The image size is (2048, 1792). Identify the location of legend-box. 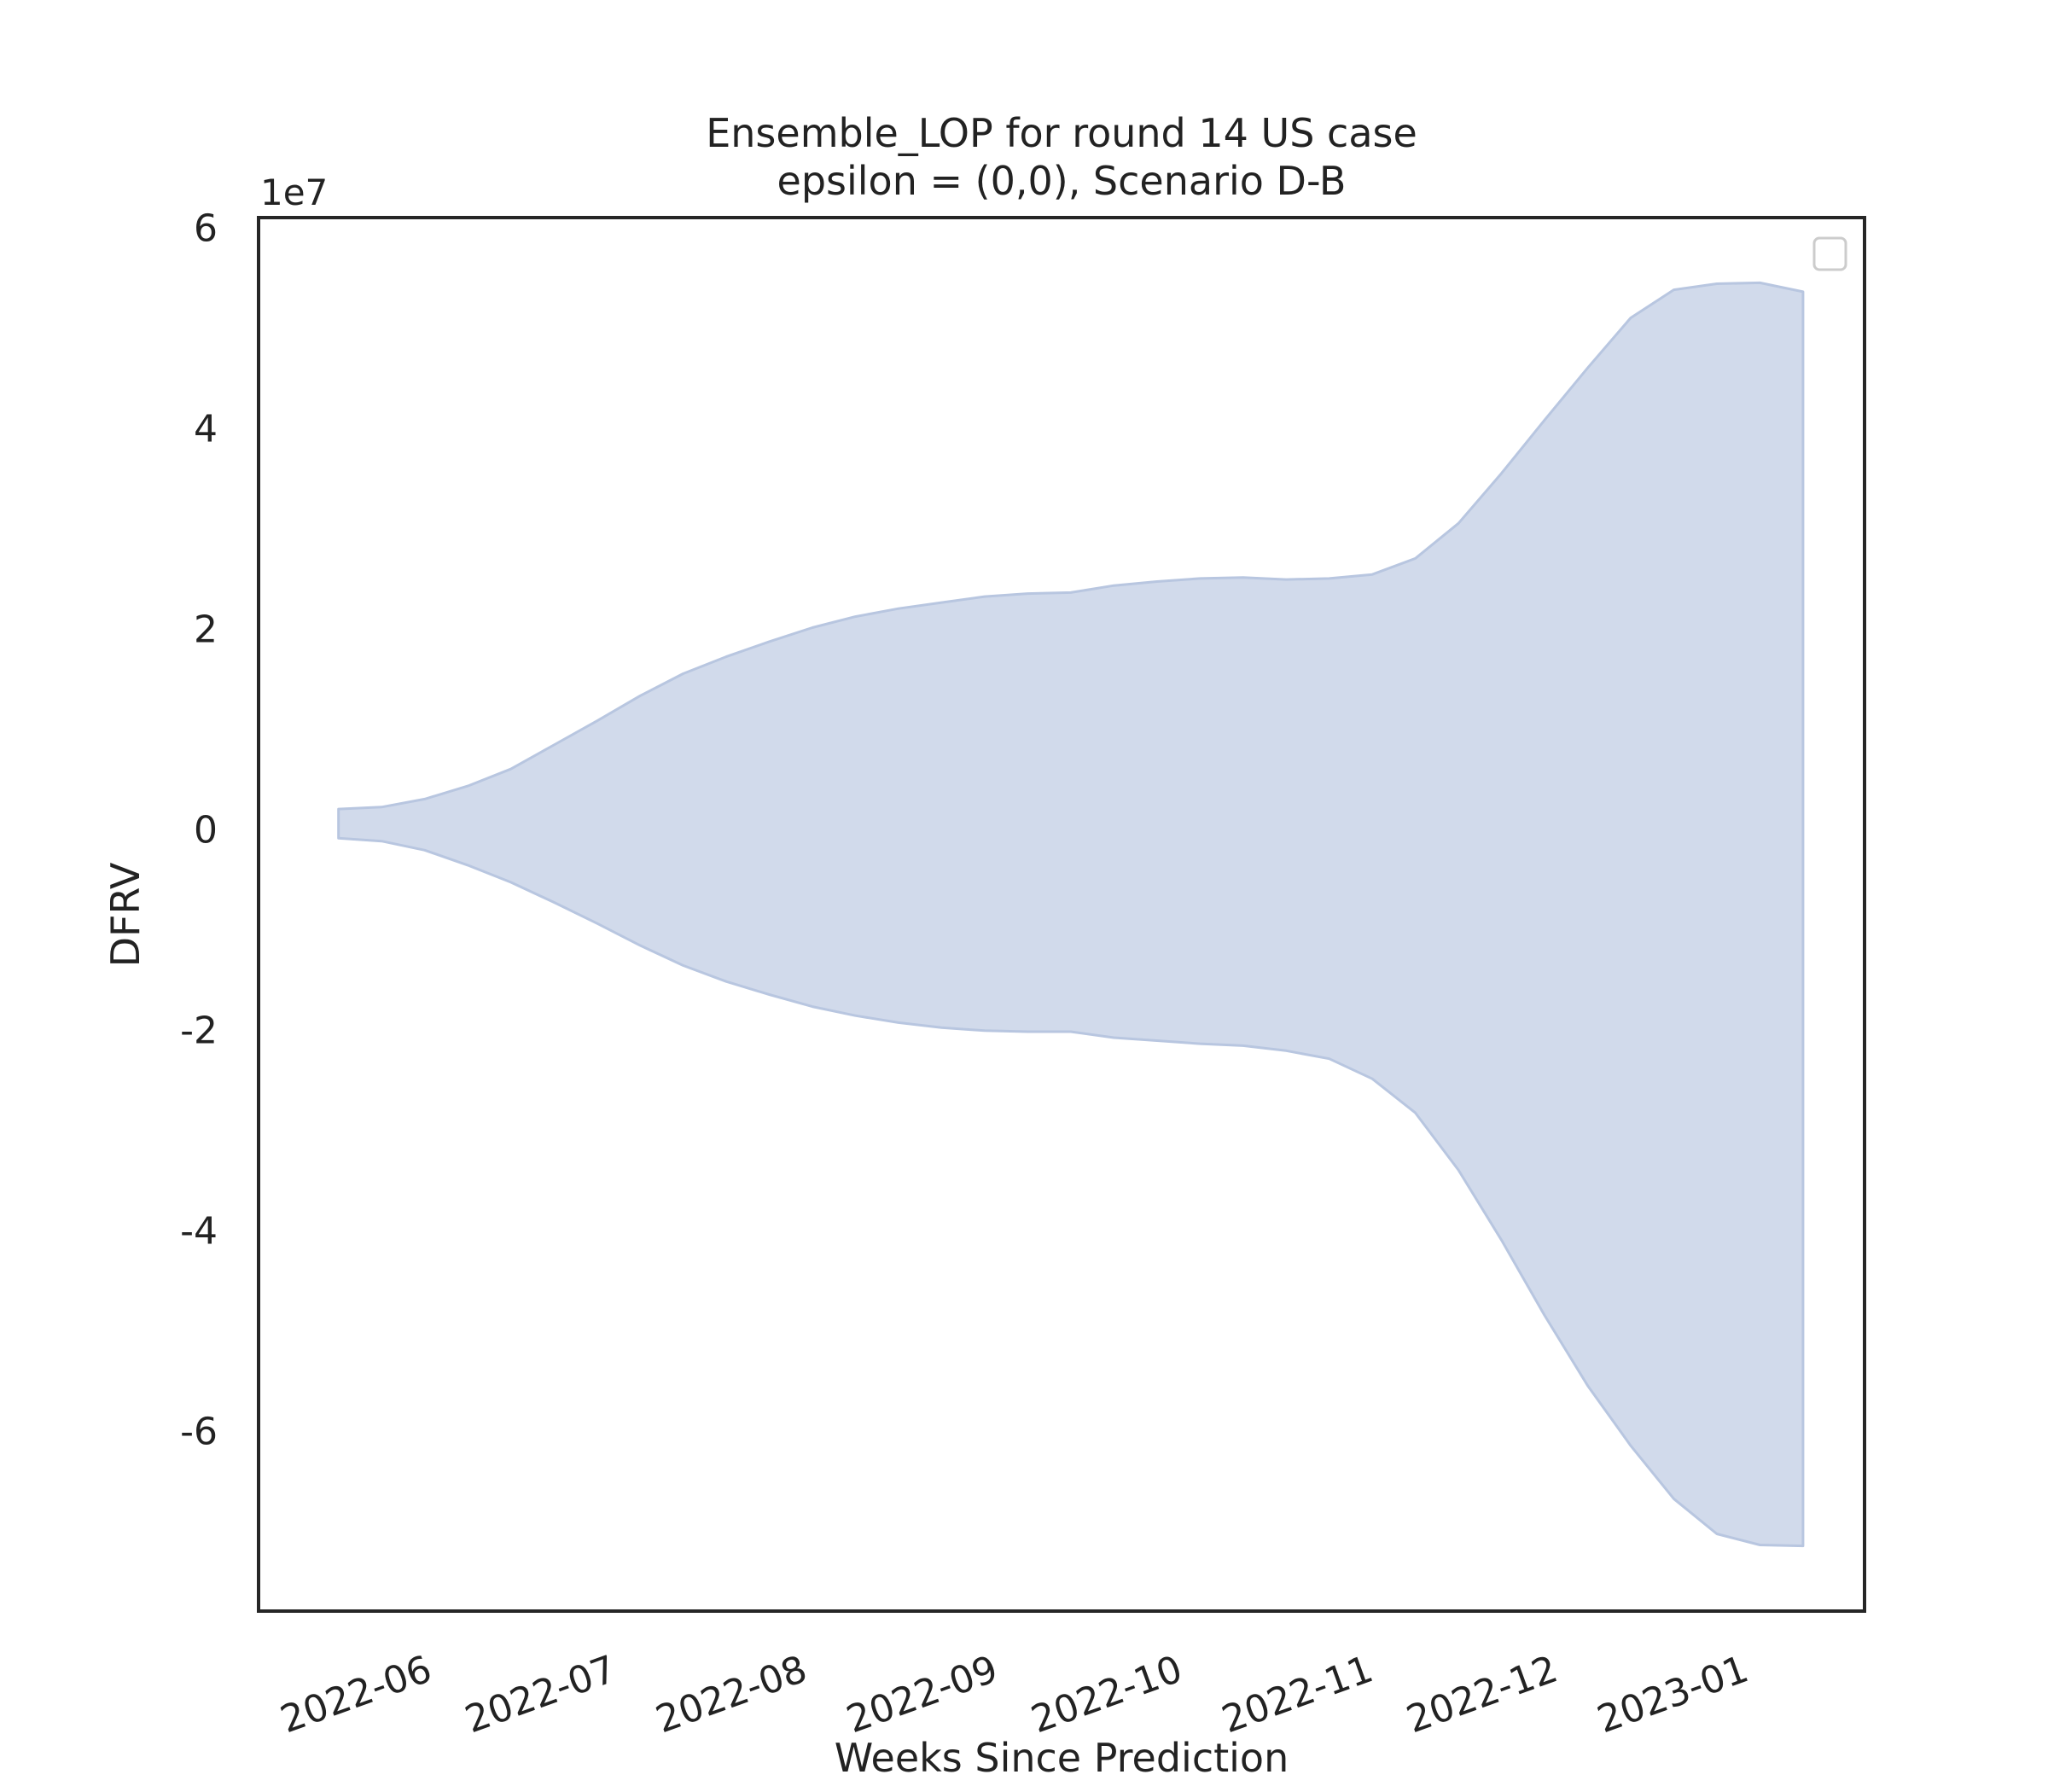
(1830, 254).